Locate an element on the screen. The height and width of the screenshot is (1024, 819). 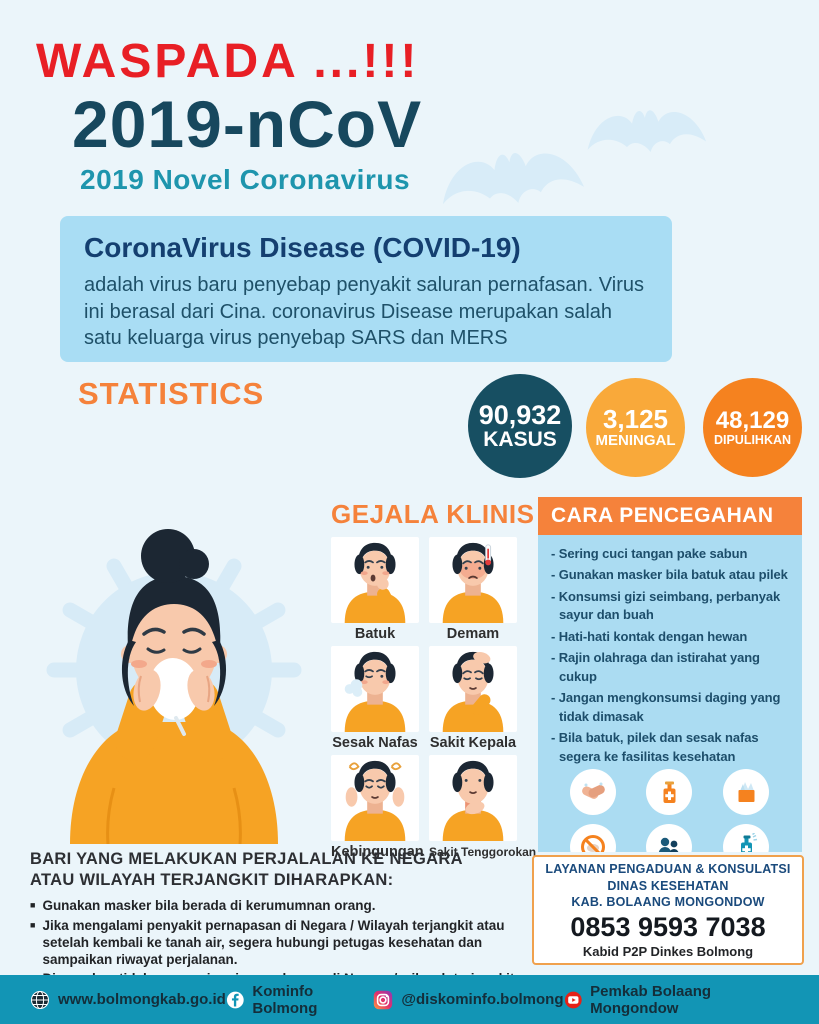
symptom-label: Sesak Nafas is located at coordinates (375, 743).